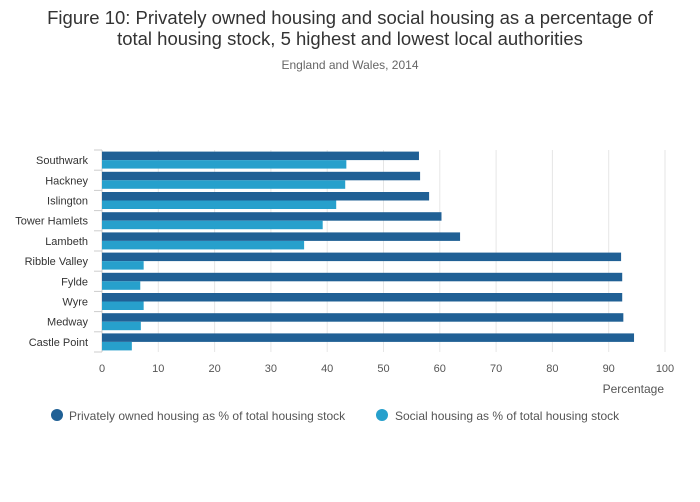 The height and width of the screenshot is (502, 700). I want to click on x-tick-label: 0, so click(102, 369).